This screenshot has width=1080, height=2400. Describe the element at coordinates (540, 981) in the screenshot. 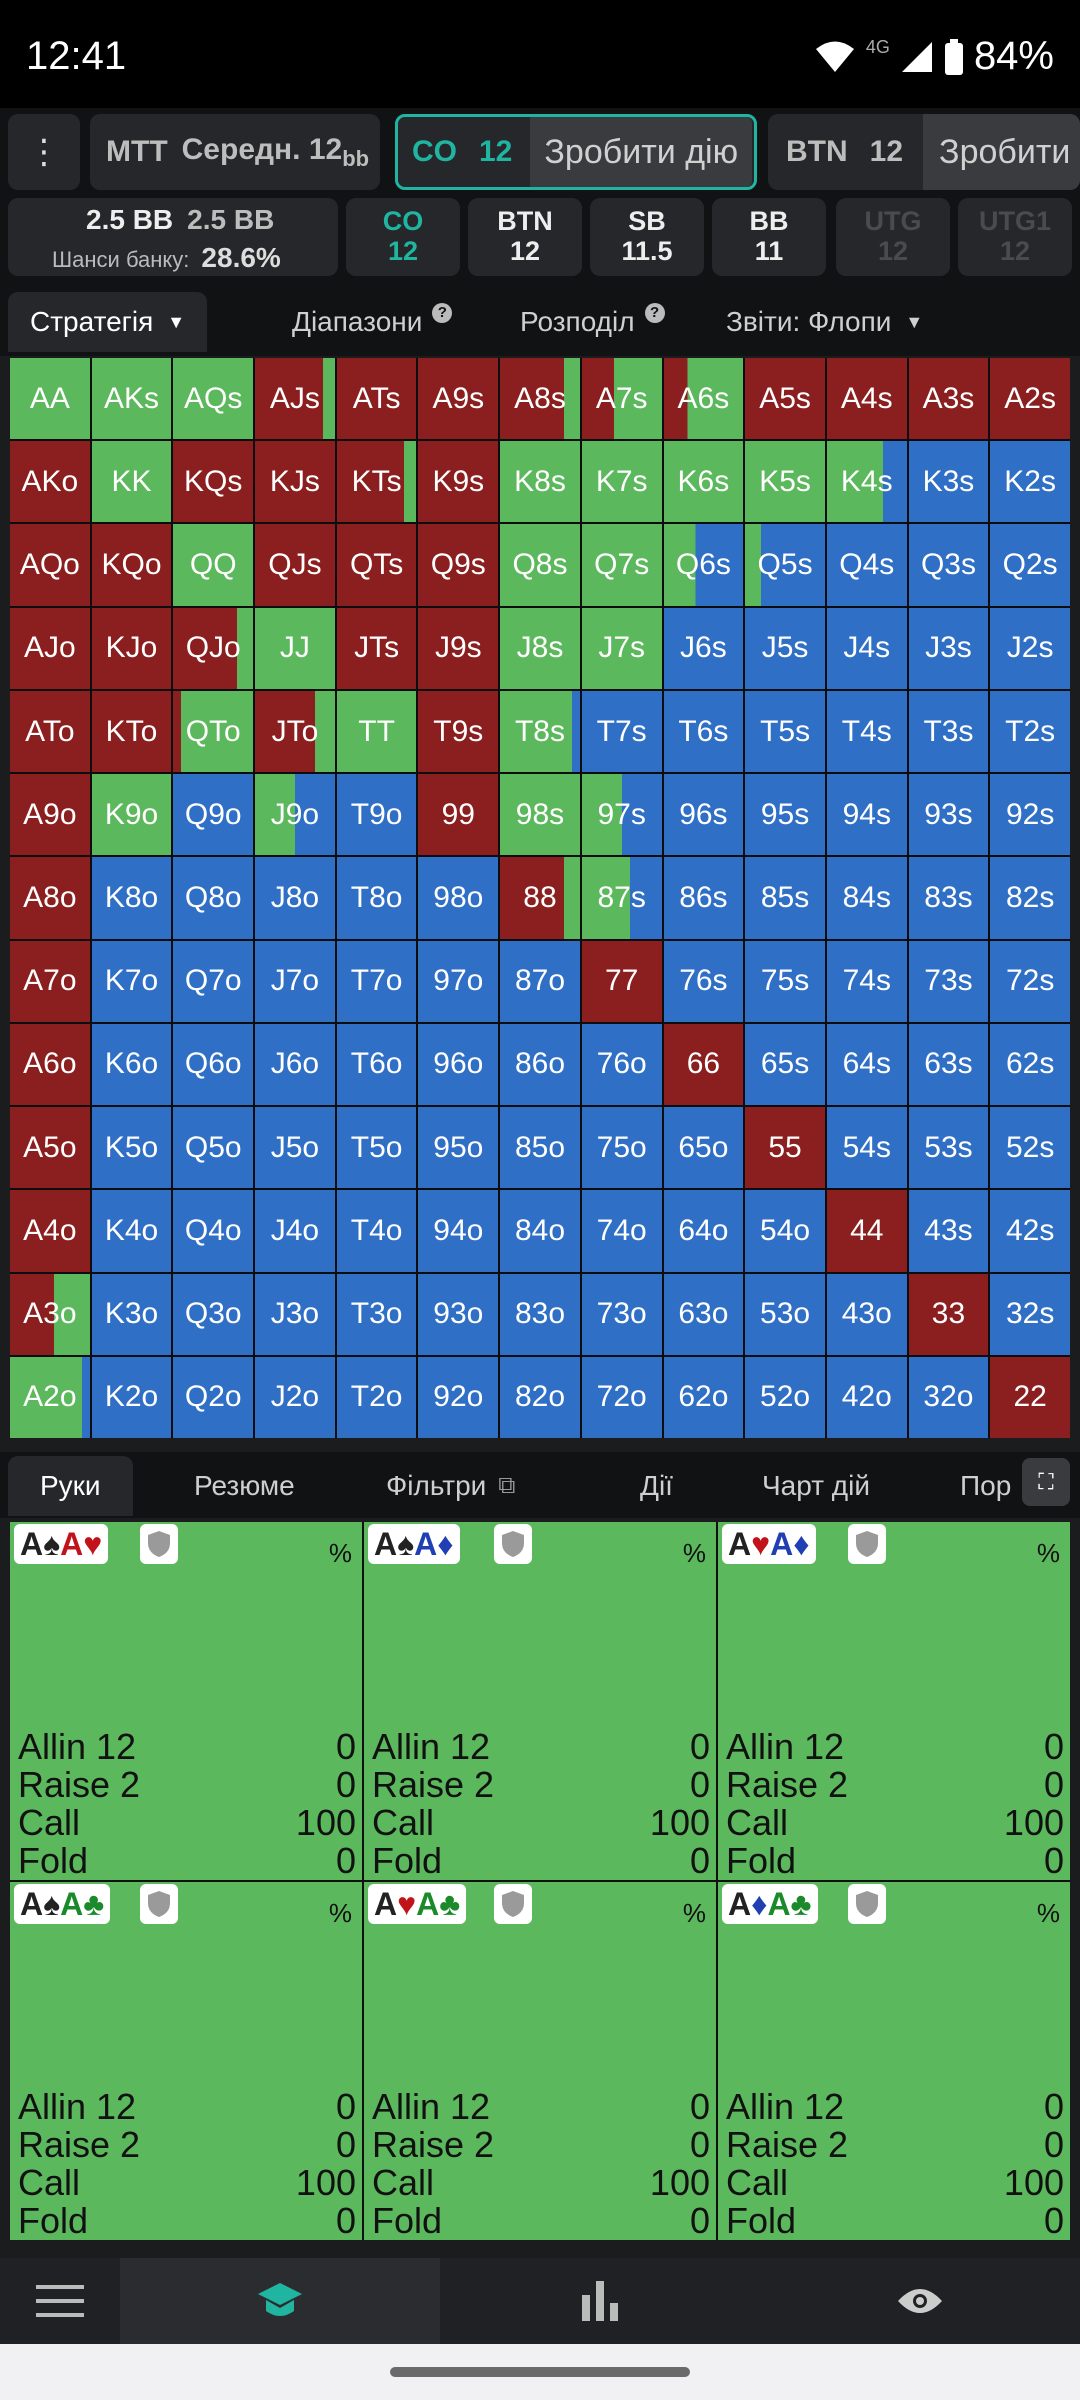

I see `hand-cell-87o: 87o` at that location.